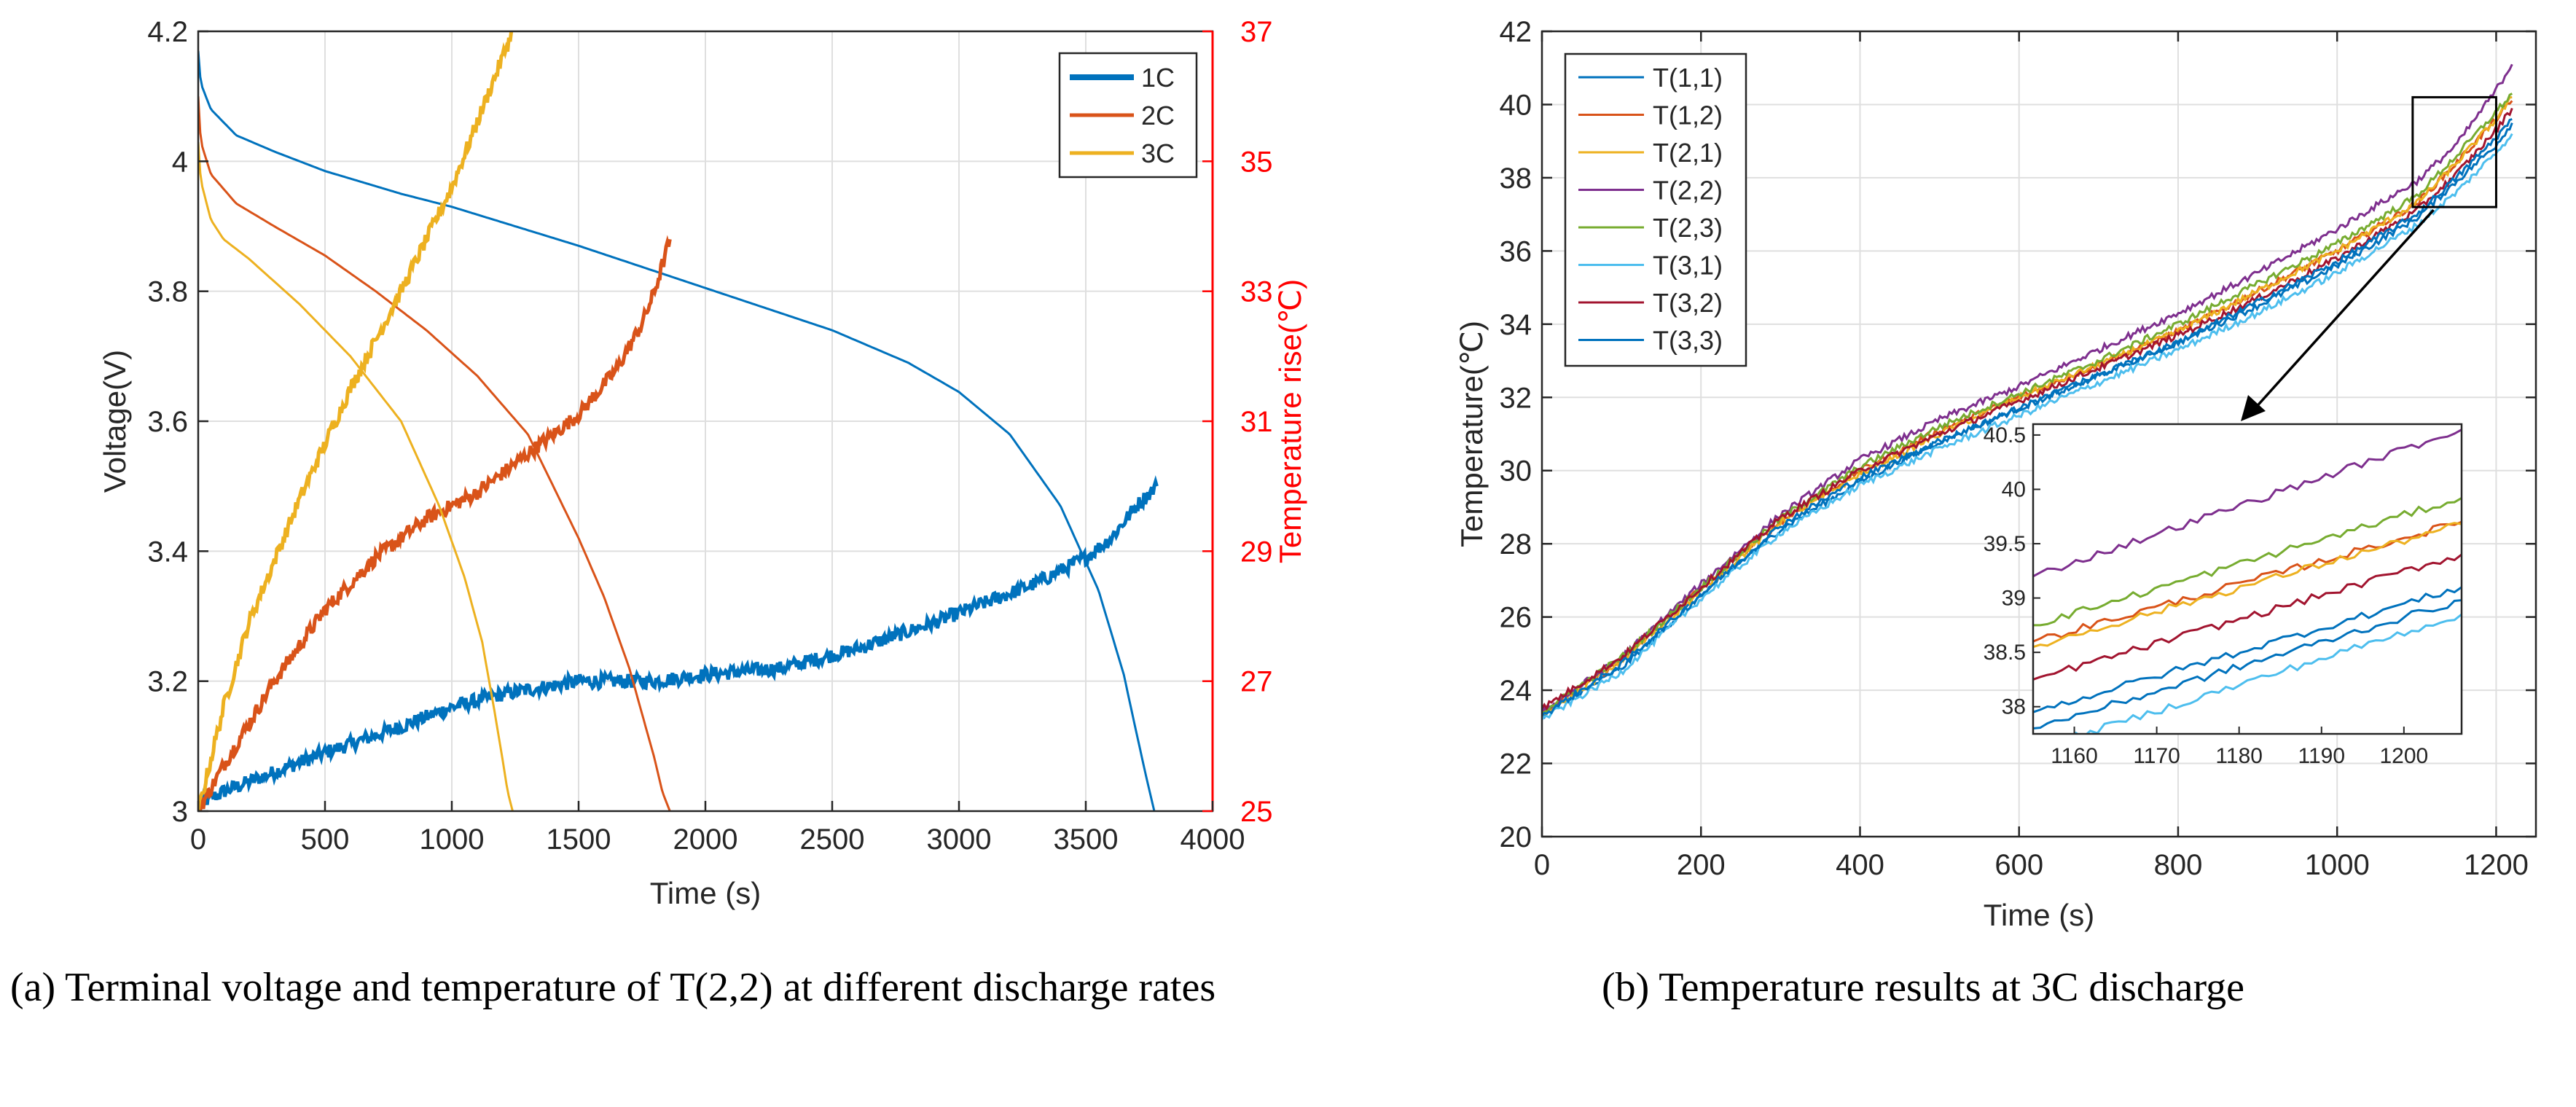 The image size is (2576, 1107). Describe the element at coordinates (1701, 865) in the screenshot. I see `tick-label-x: 200` at that location.